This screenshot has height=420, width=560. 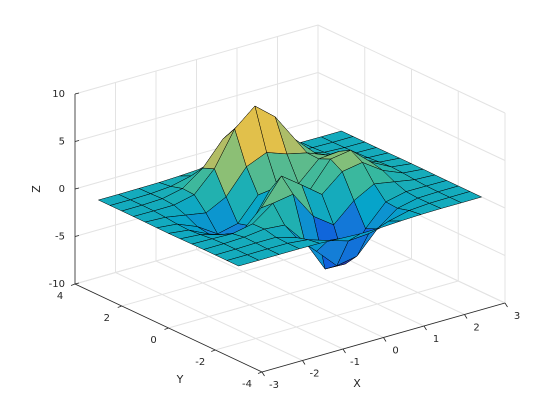 What do you see at coordinates (153, 340) in the screenshot?
I see `y-tick-label: 0` at bounding box center [153, 340].